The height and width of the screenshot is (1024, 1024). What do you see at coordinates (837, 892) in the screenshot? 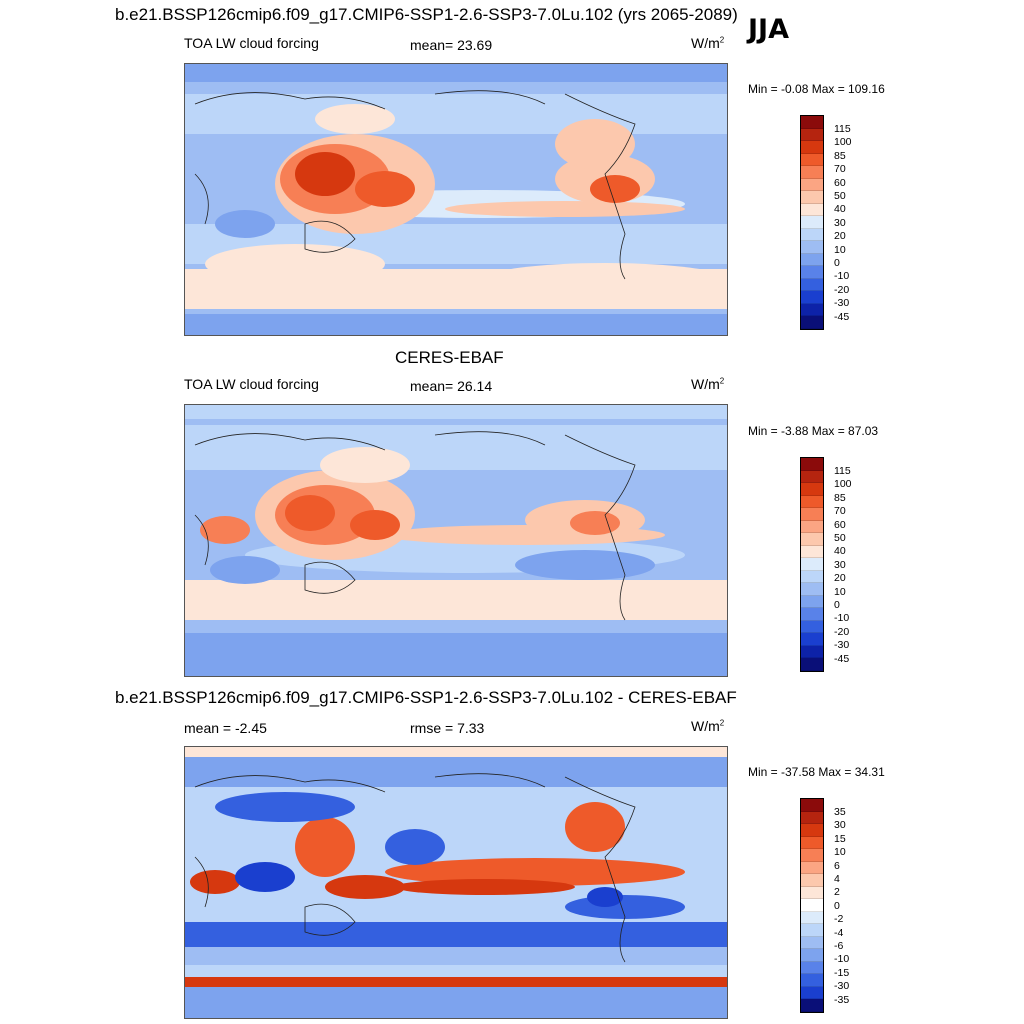
I see `colorbar-tick-label: 2` at bounding box center [837, 892].